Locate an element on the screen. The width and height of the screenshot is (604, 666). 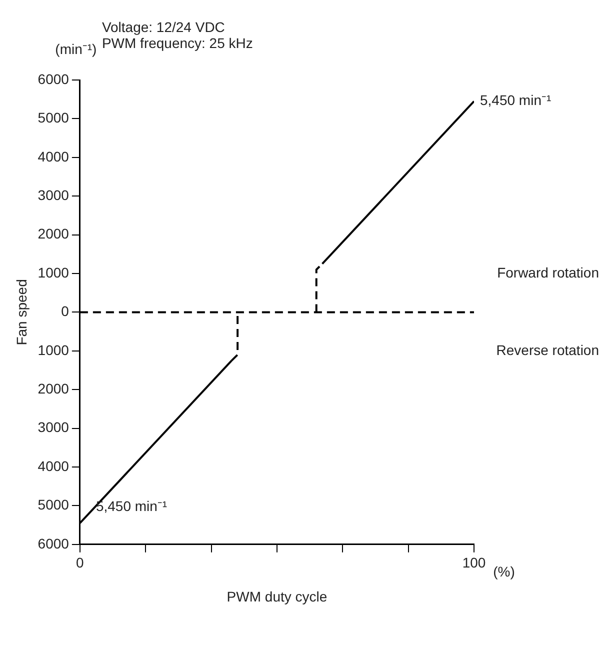
text: Reverse rotation is located at coordinates (547, 350).